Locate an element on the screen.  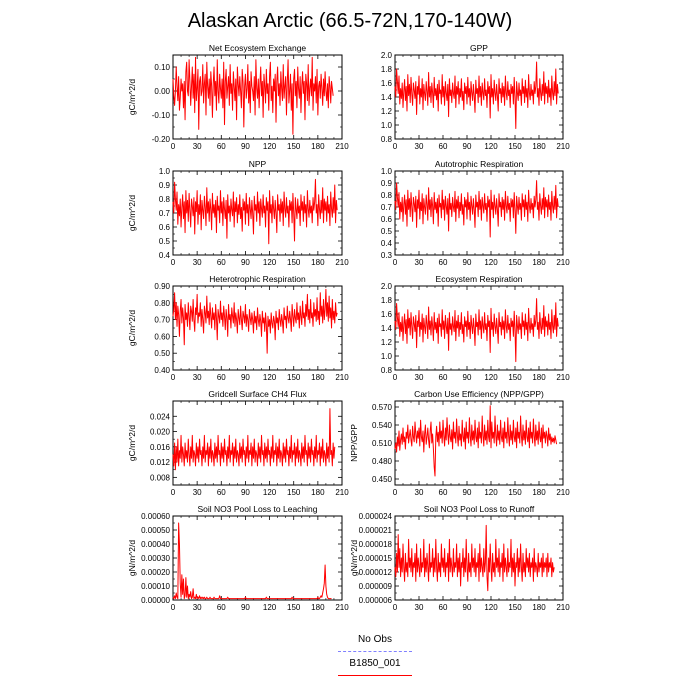
chart-4-ytick-label: 0.9 is located at coordinates (387, 183).